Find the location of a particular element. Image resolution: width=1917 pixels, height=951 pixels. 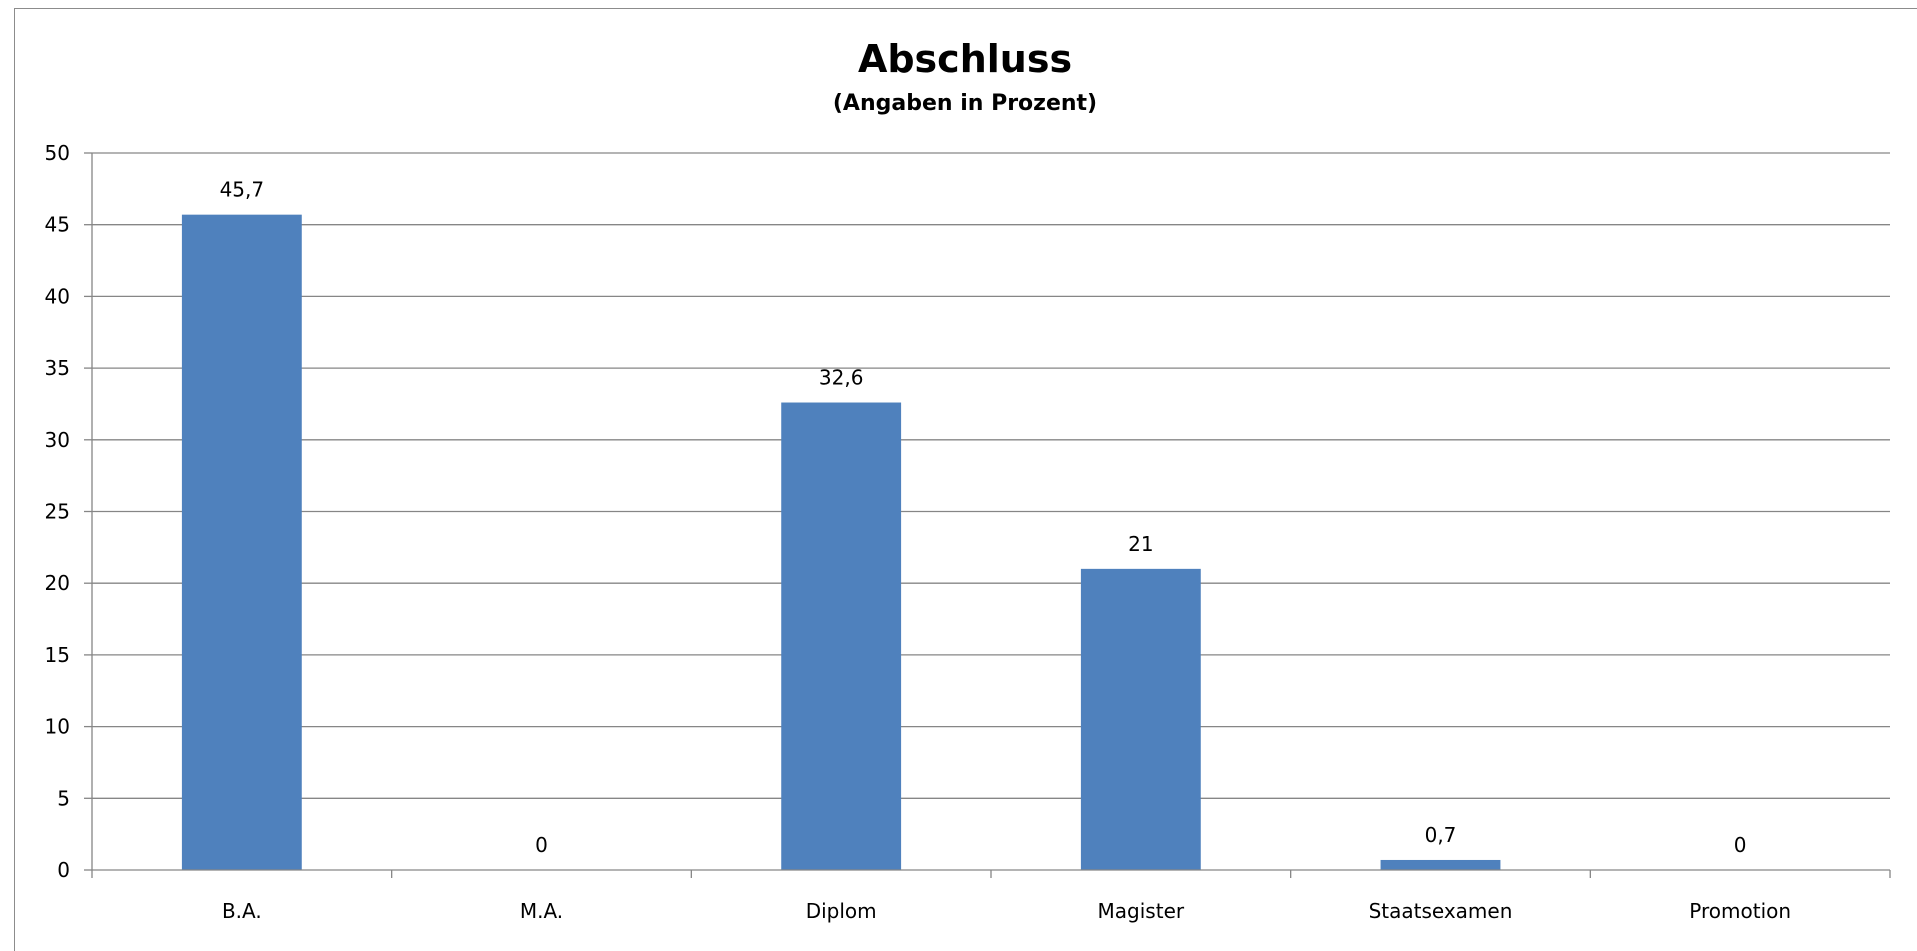

data-label: 0,7 is located at coordinates (1441, 835).